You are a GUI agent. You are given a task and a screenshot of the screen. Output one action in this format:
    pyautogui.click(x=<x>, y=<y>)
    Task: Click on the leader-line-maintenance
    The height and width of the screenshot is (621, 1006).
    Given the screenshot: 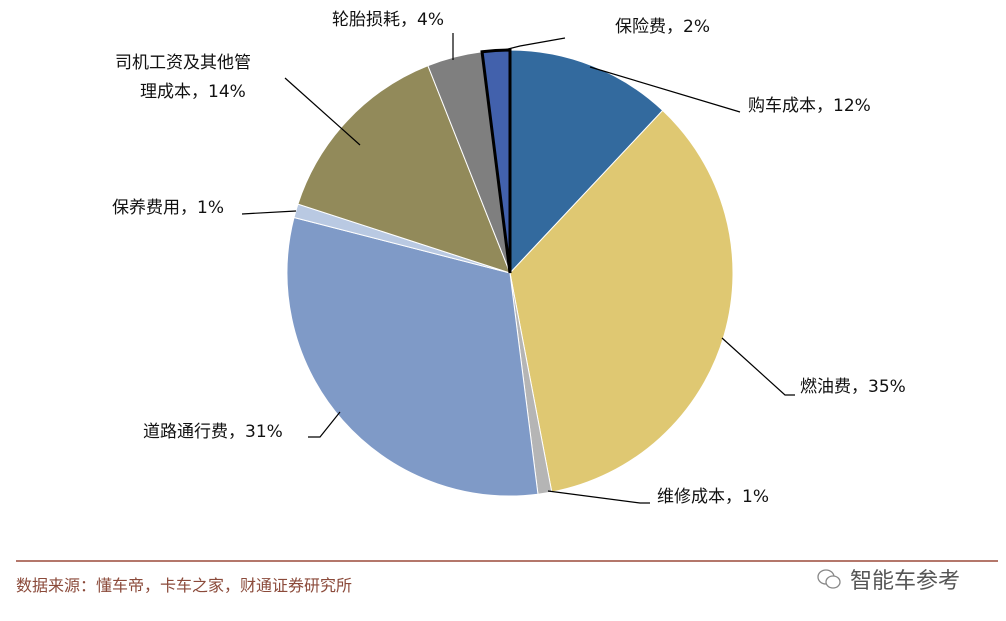 What is the action you would take?
    pyautogui.click(x=269, y=212)
    